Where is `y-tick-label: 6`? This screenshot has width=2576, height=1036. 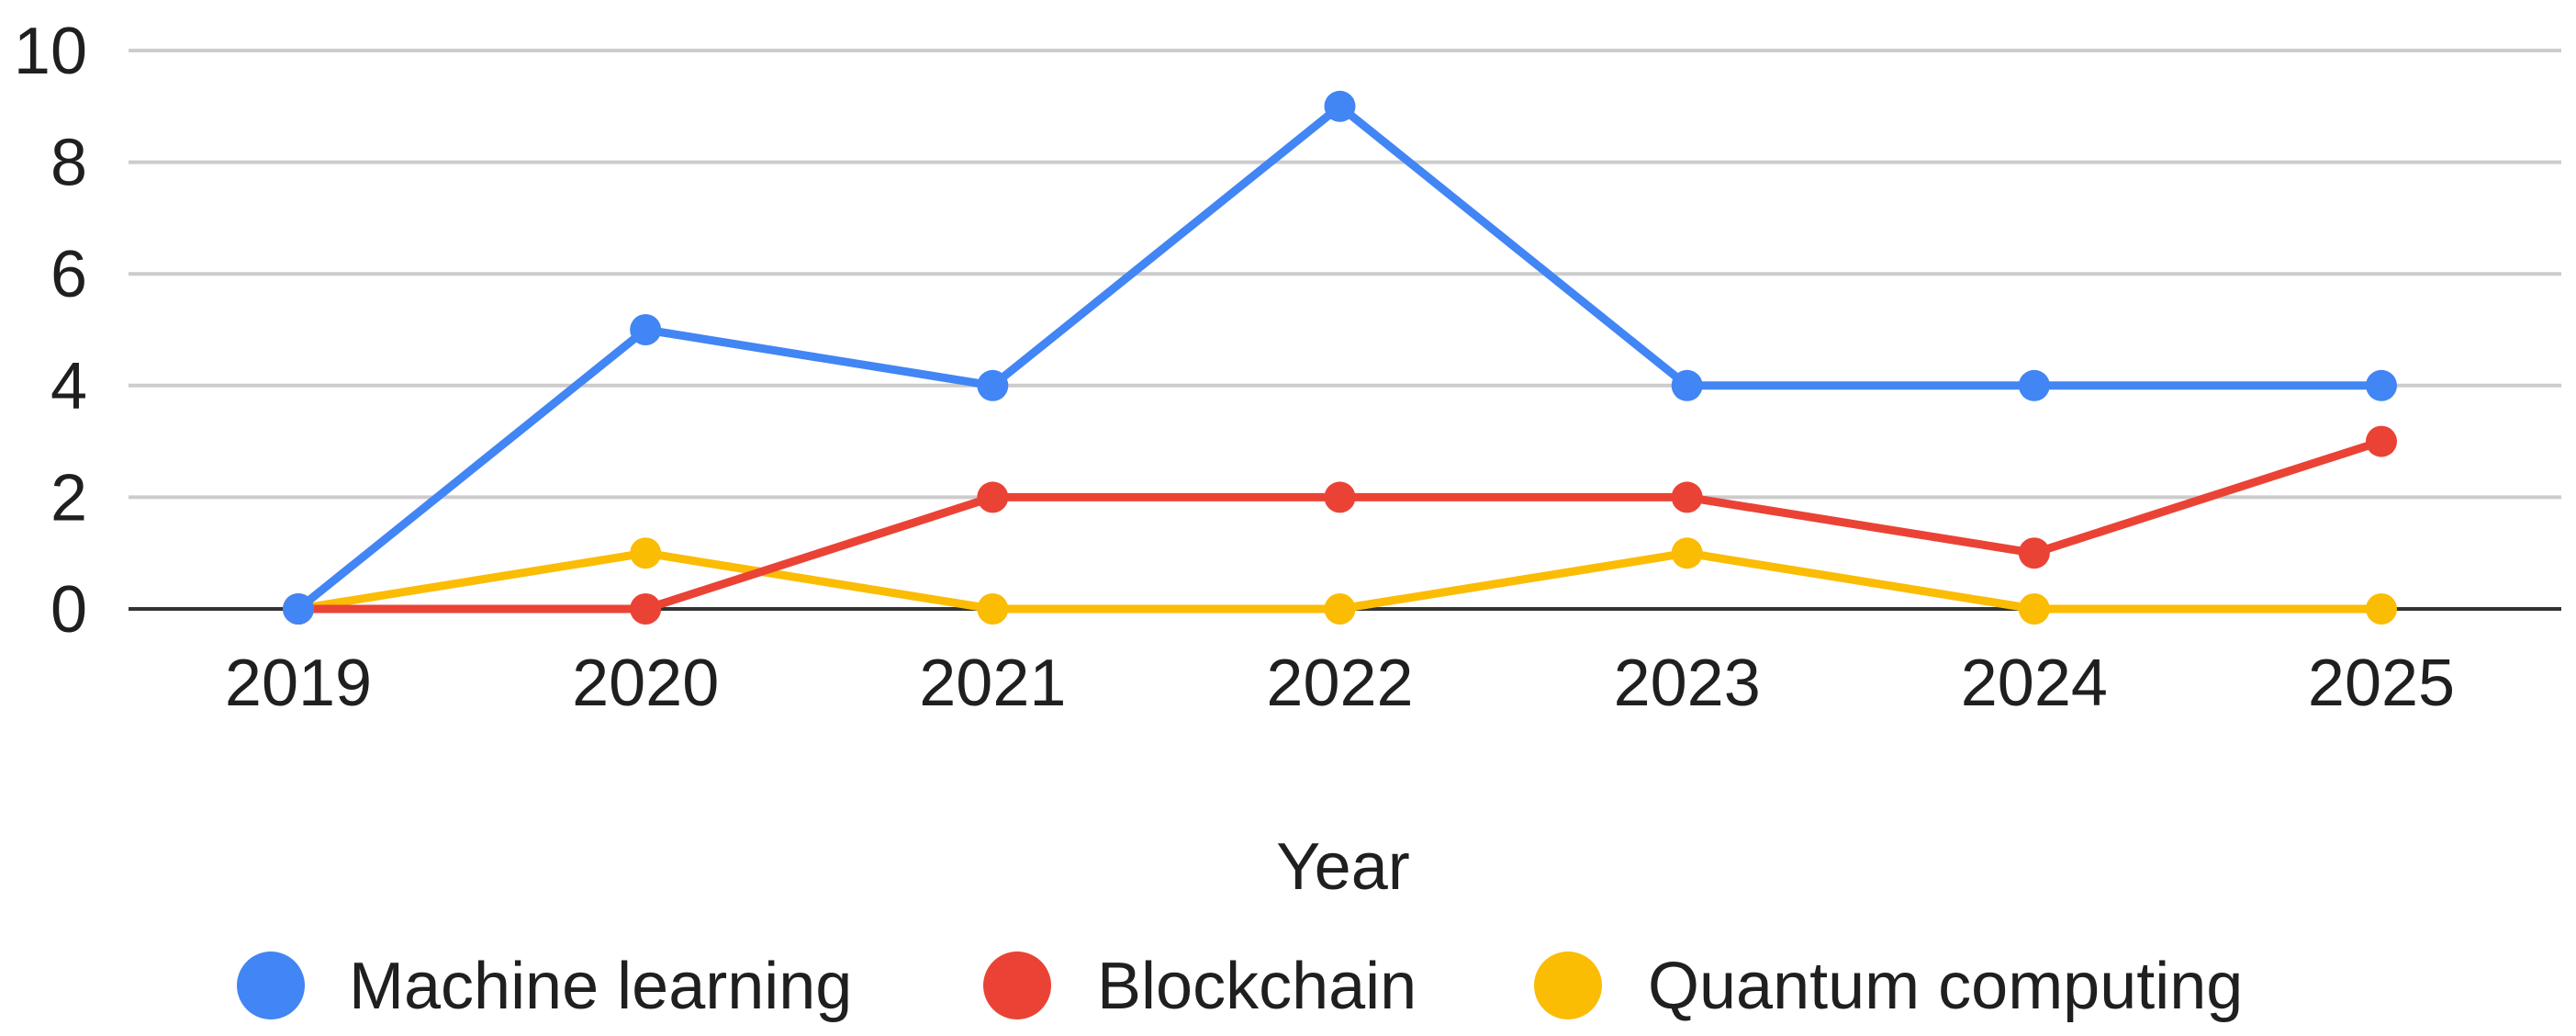 y-tick-label: 6 is located at coordinates (68, 275).